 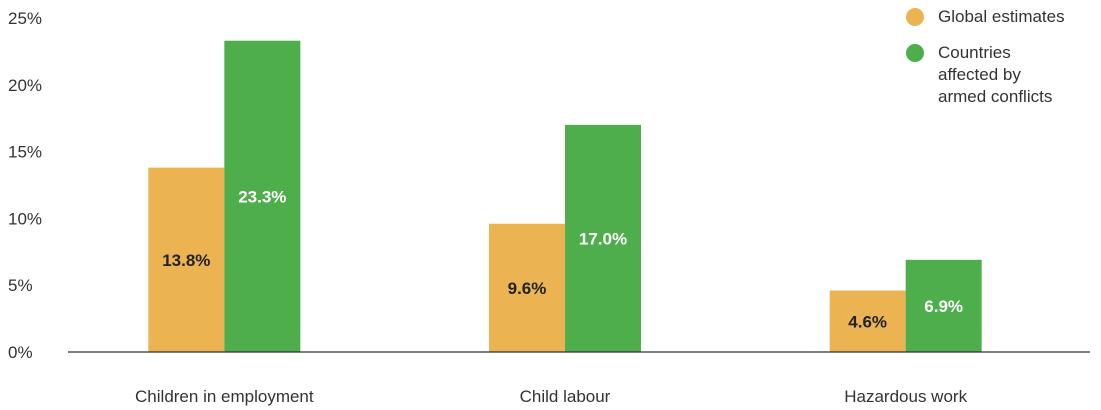 What do you see at coordinates (25, 18) in the screenshot?
I see `y-tick-label: 25%` at bounding box center [25, 18].